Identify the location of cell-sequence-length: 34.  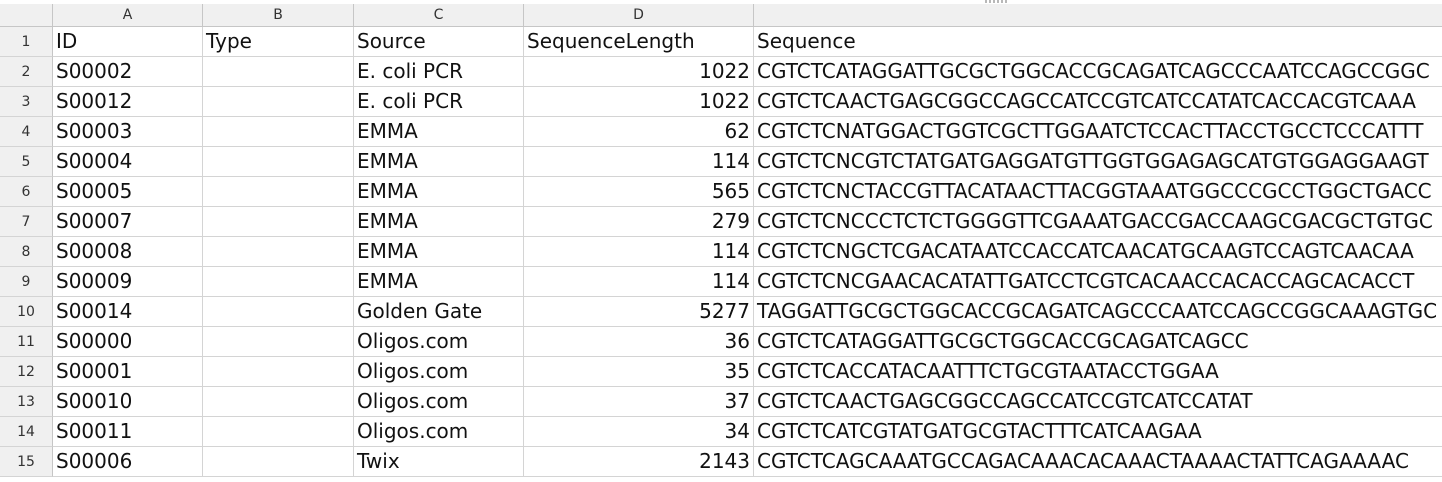
(639, 432).